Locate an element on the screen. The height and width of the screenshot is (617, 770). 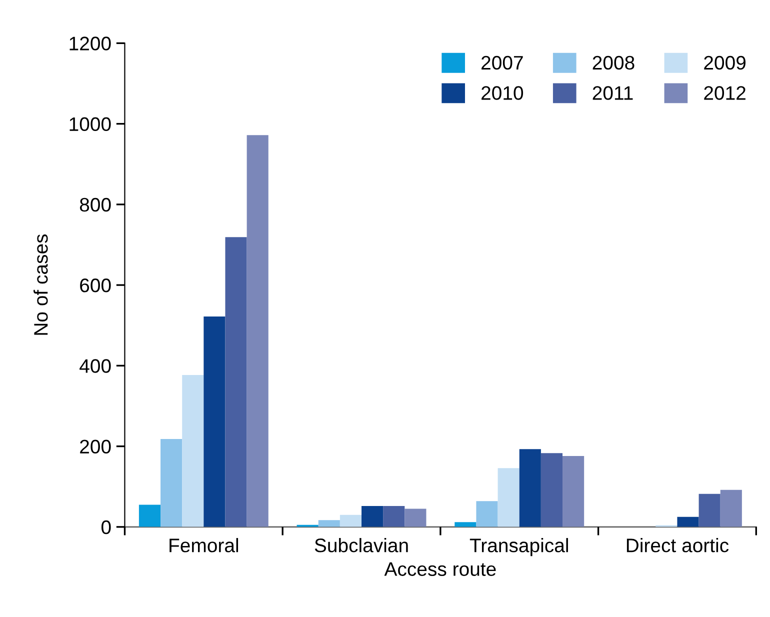
x-tick-label: Direct aortic is located at coordinates (677, 545).